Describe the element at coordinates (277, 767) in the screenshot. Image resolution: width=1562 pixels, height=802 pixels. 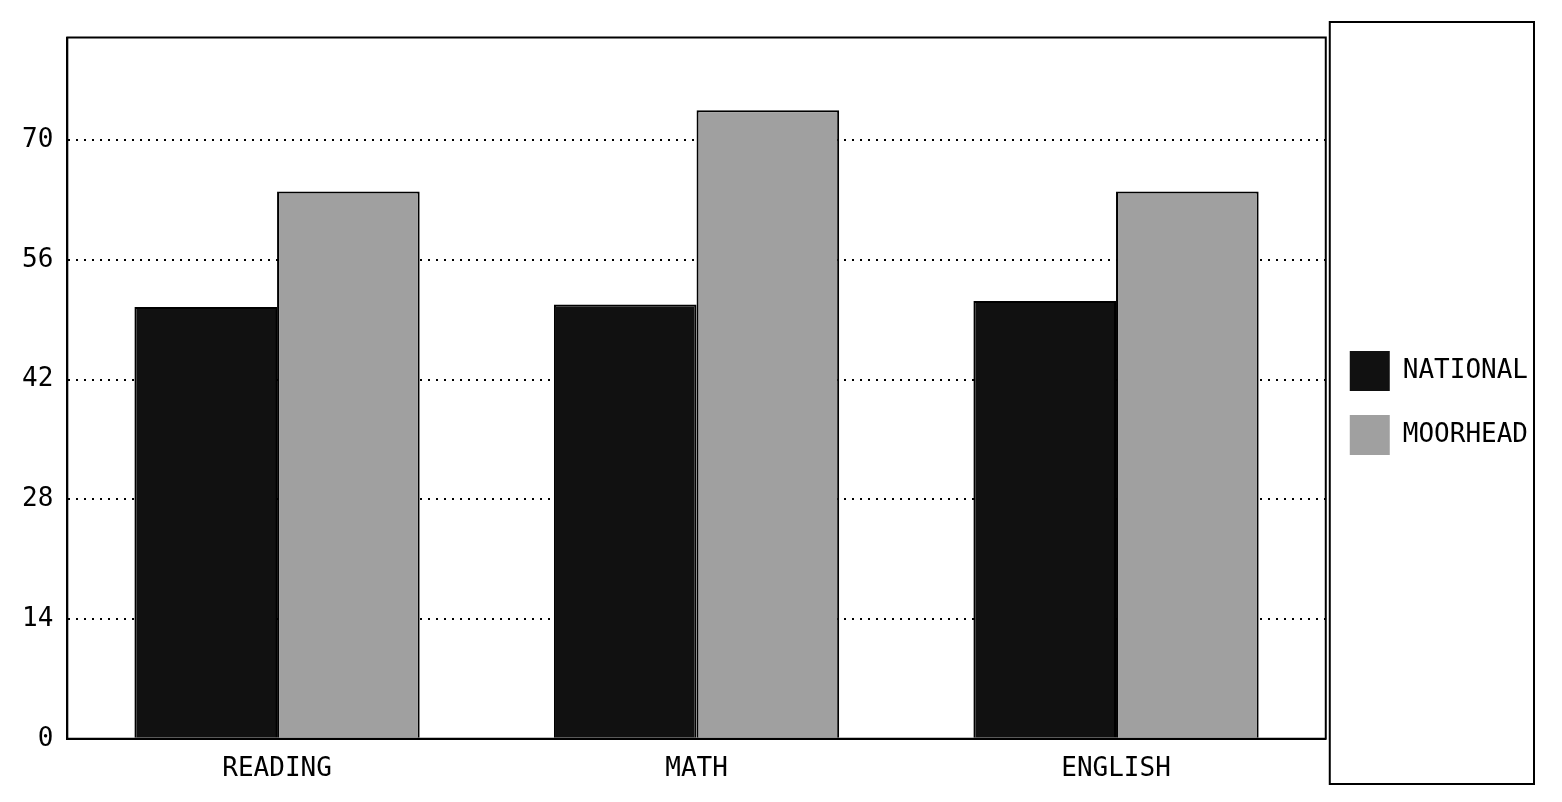
I see `x-tick-label: READING` at that location.